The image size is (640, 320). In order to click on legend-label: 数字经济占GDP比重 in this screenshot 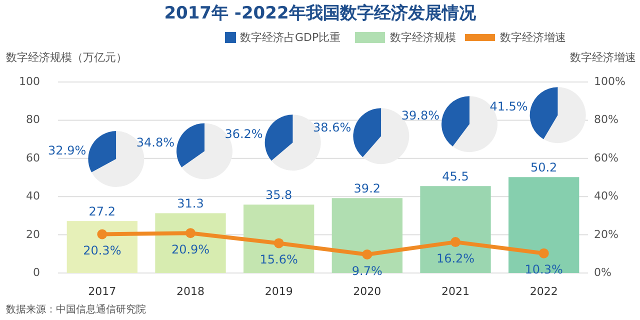, I will do `click(290, 37)`.